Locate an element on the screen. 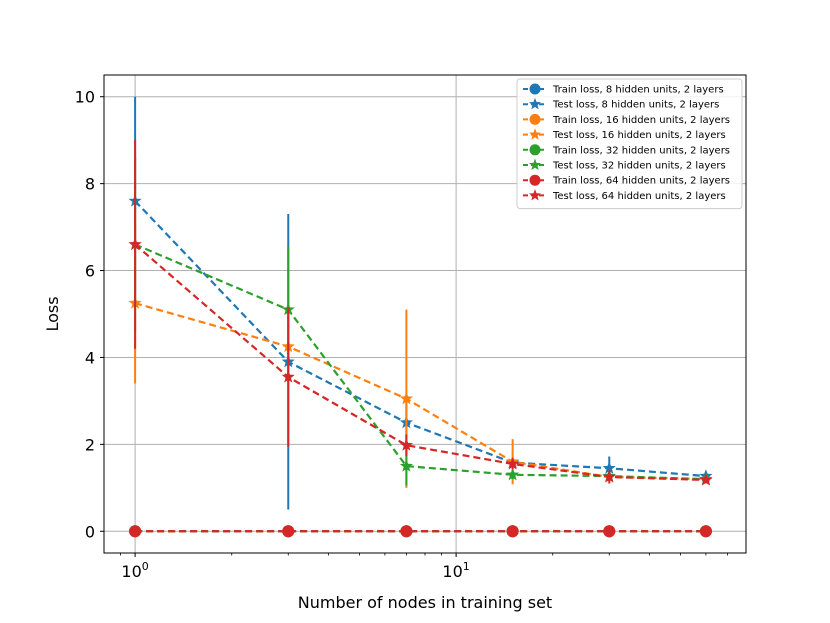  legend-label: Train loss, 64 hidden units, 2 layers is located at coordinates (641, 181).